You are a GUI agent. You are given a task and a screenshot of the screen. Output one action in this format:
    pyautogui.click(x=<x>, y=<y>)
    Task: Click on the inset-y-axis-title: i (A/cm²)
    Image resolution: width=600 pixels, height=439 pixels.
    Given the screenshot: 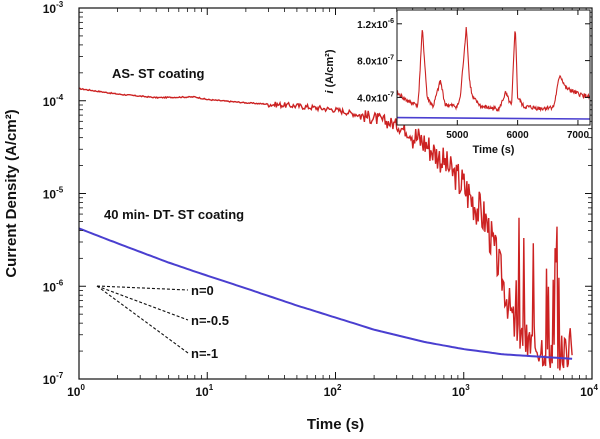 What is the action you would take?
    pyautogui.click(x=330, y=71)
    